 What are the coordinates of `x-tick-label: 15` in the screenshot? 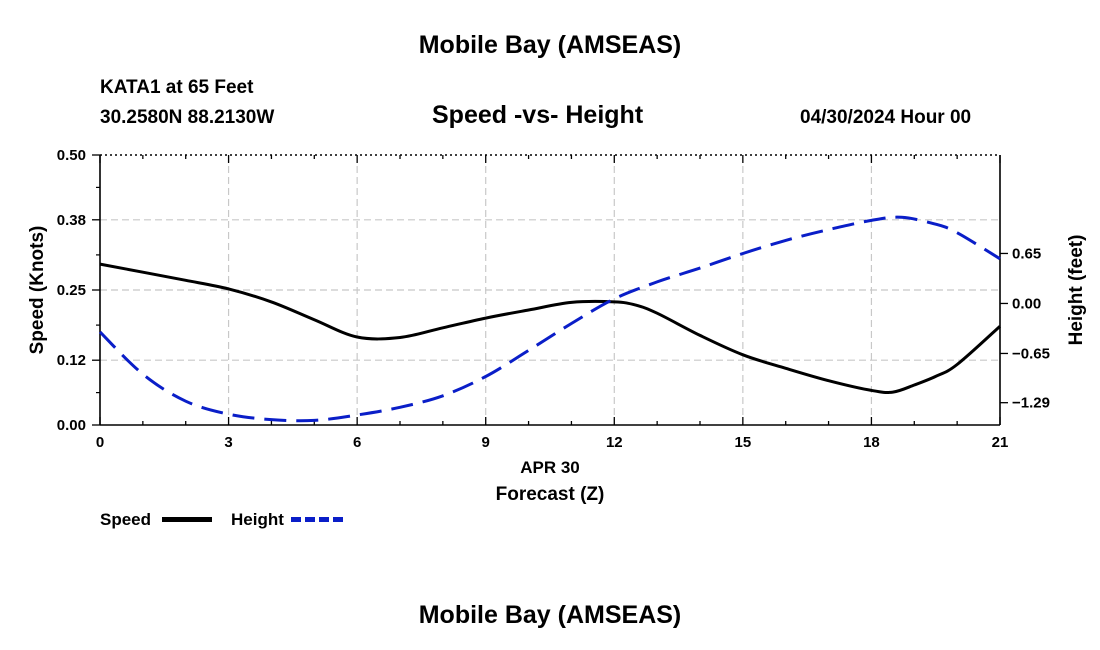 It's located at (743, 442).